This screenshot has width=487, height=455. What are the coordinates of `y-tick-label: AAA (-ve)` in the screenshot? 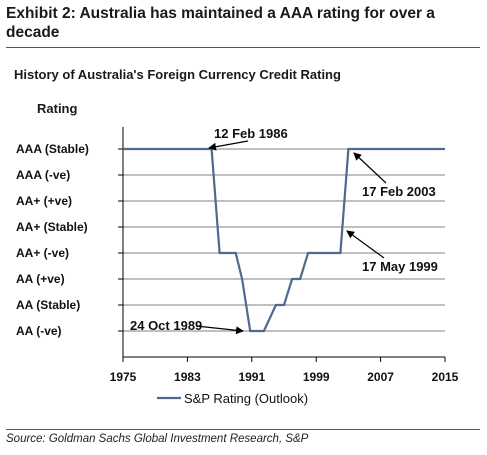 It's located at (43, 175).